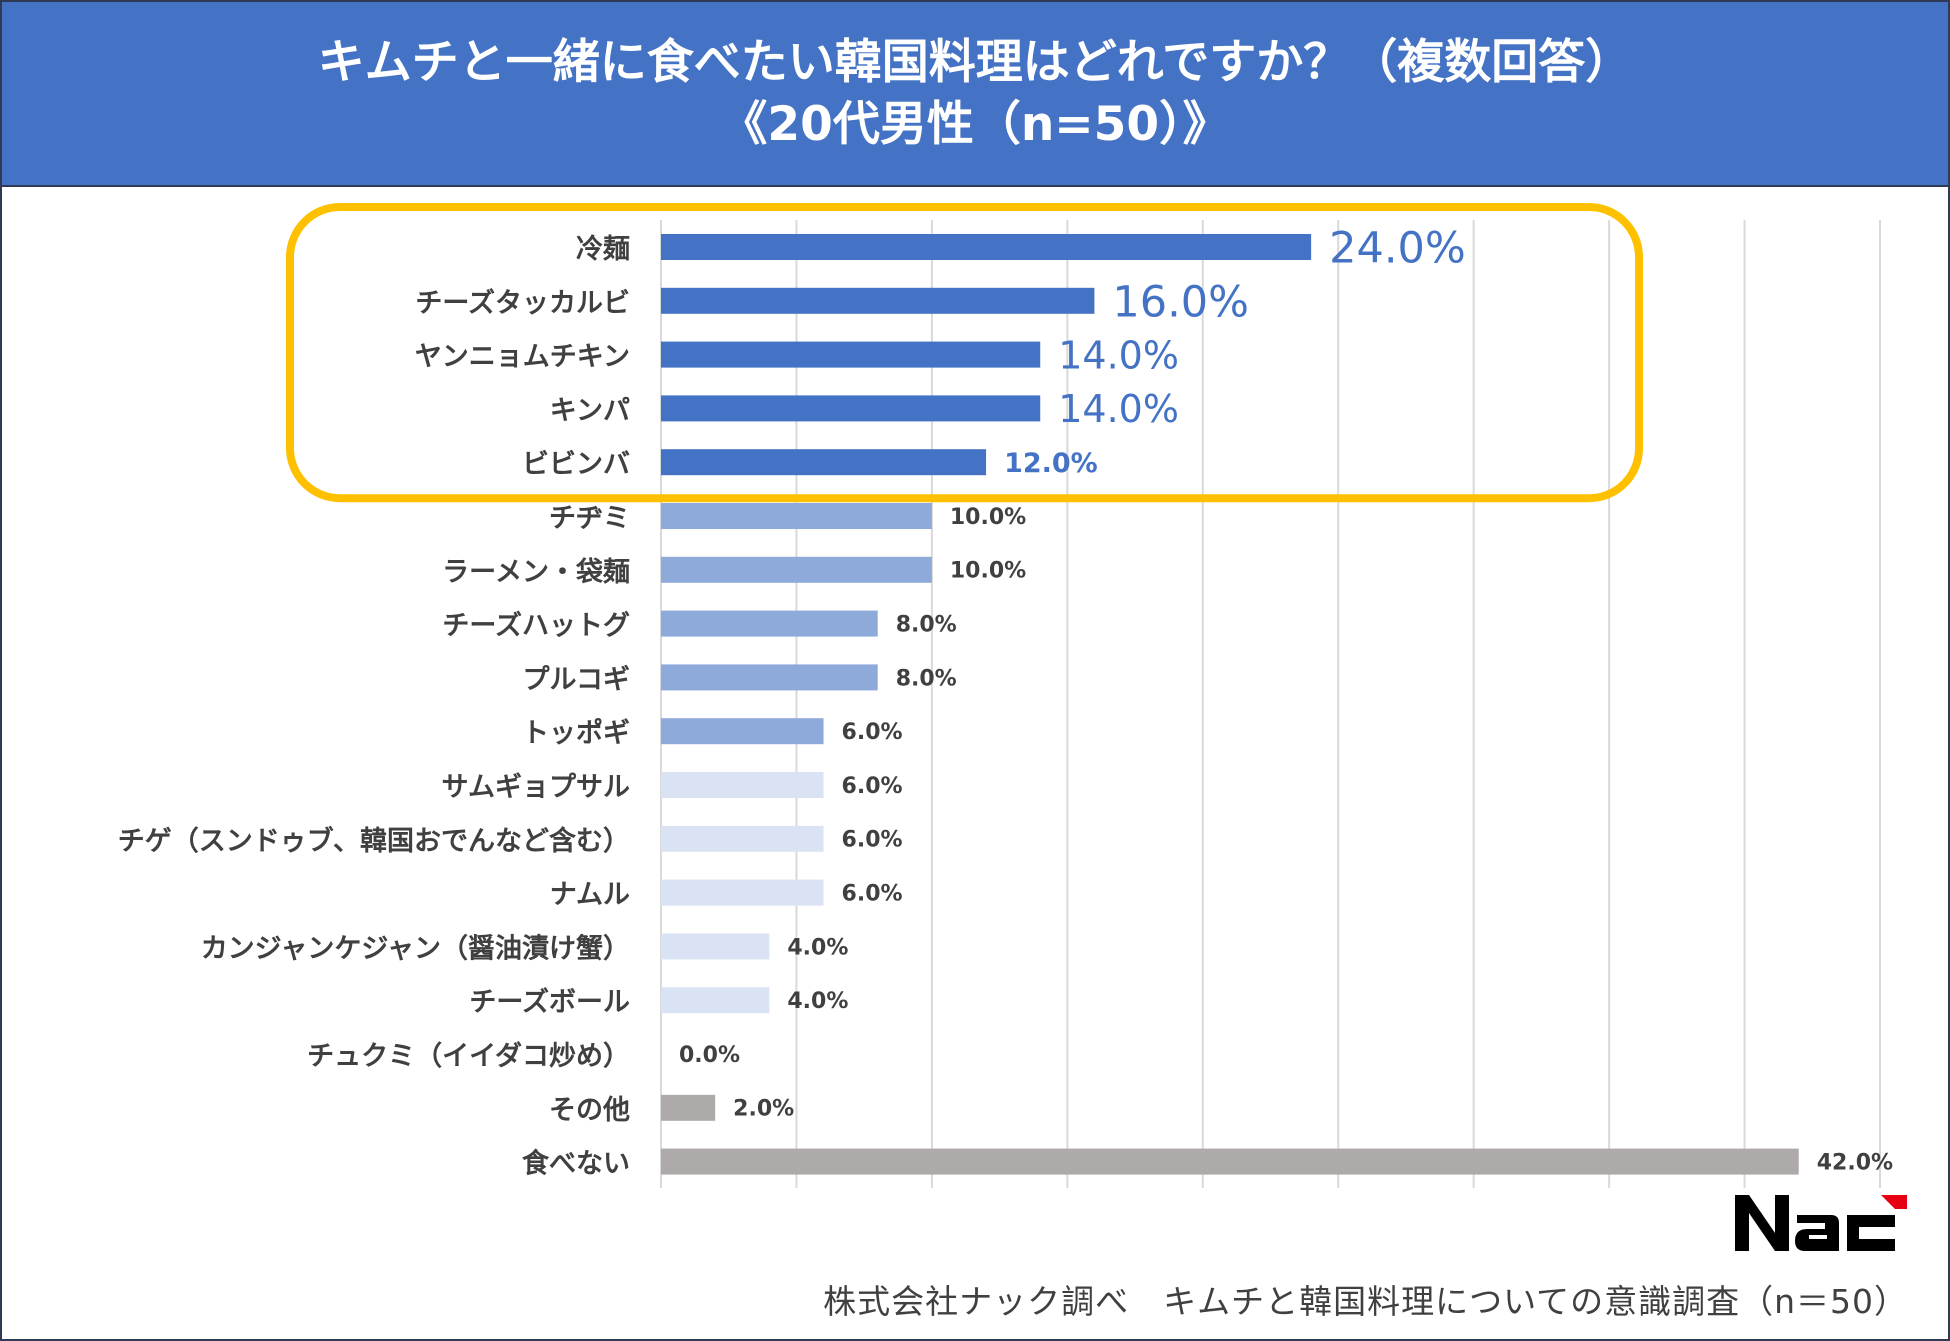  Describe the element at coordinates (536, 626) in the screenshot. I see `category-label: チーズハットグ` at that location.